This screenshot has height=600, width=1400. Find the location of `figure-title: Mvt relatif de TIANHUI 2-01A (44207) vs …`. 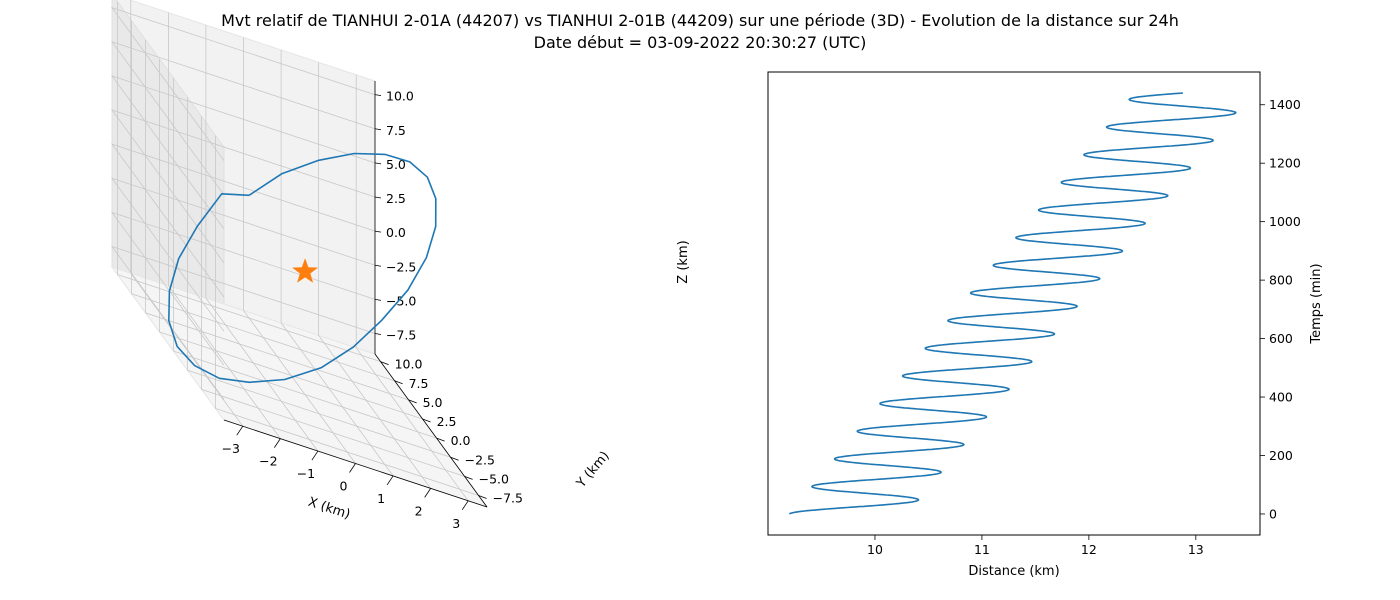

figure-title: Mvt relatif de TIANHUI 2-01A (44207) vs … is located at coordinates (700, 32).